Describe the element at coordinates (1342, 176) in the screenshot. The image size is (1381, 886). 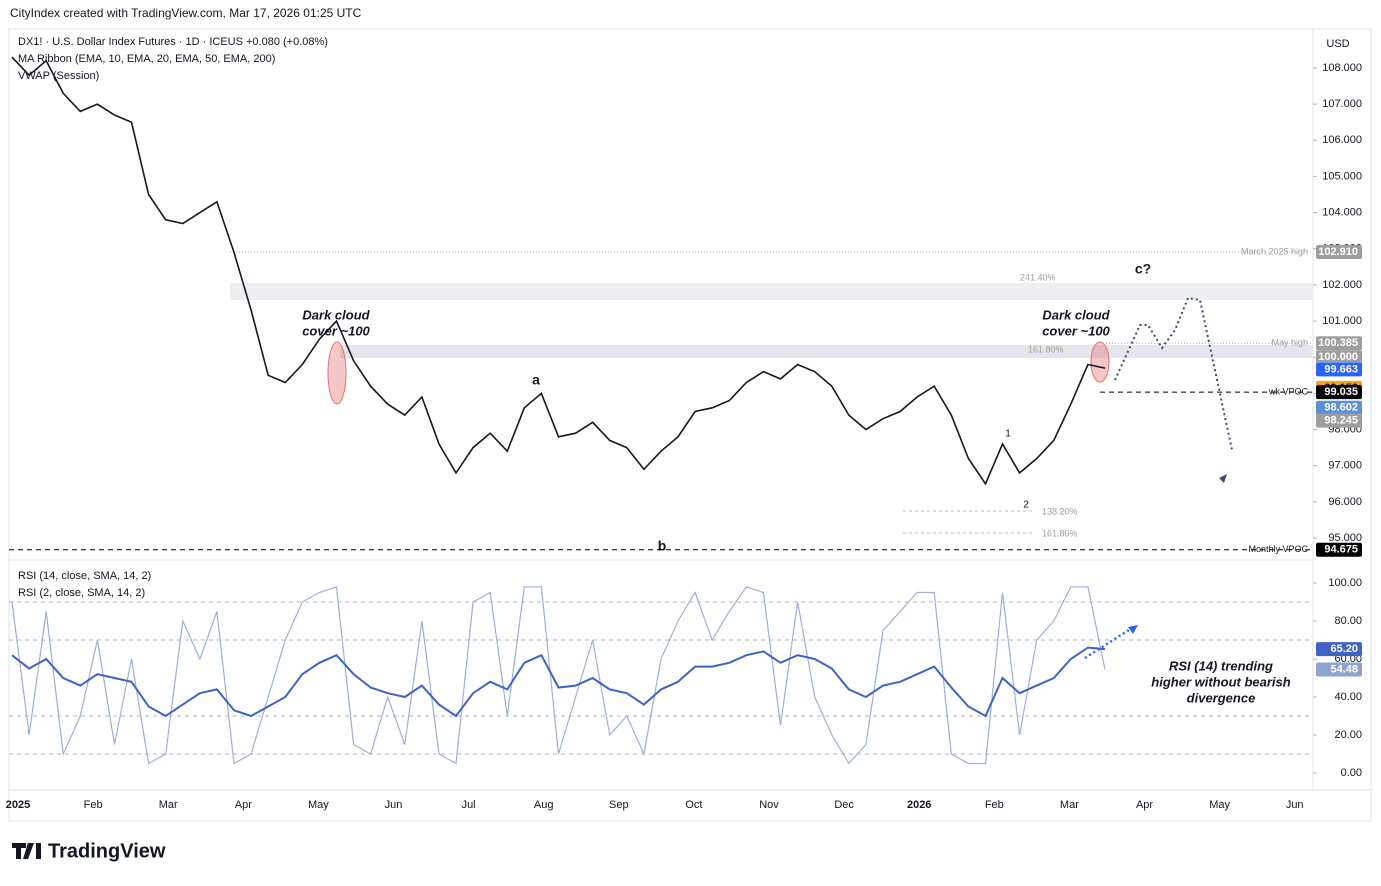
I see `y-tick-label: 105.000` at that location.